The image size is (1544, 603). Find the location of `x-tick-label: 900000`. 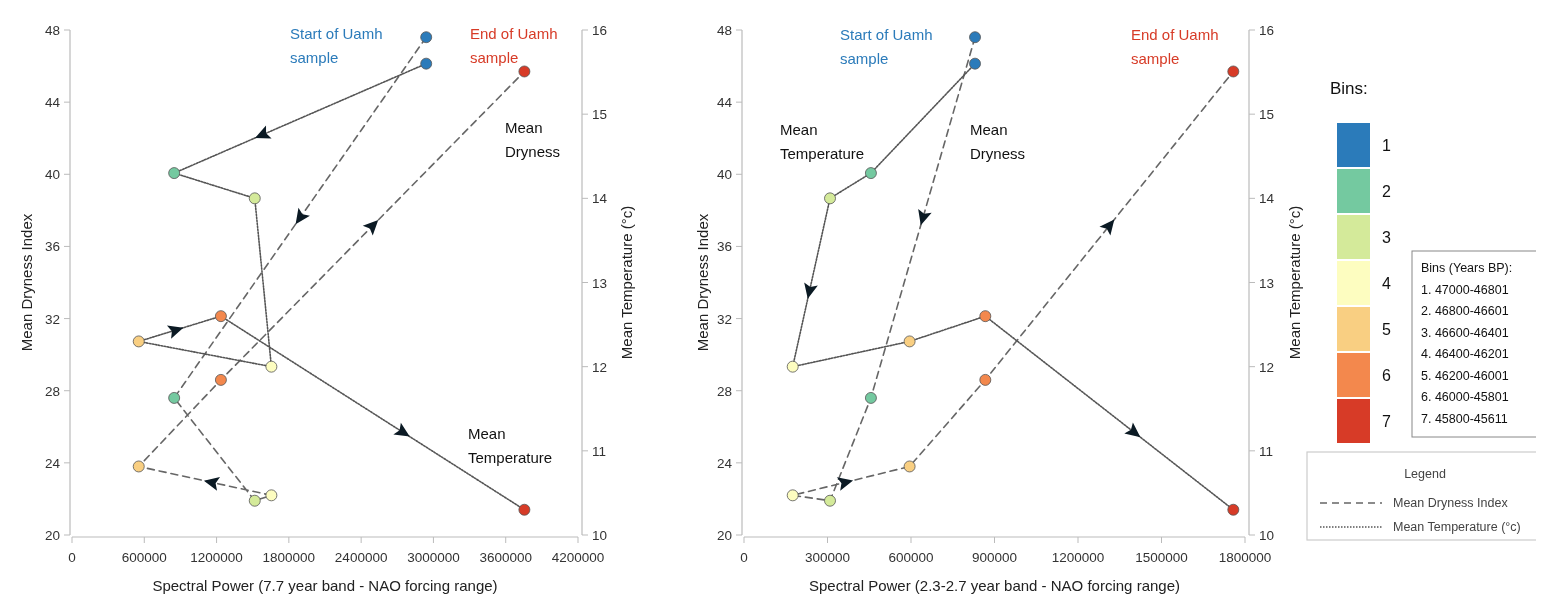

x-tick-label: 900000 is located at coordinates (994, 557).